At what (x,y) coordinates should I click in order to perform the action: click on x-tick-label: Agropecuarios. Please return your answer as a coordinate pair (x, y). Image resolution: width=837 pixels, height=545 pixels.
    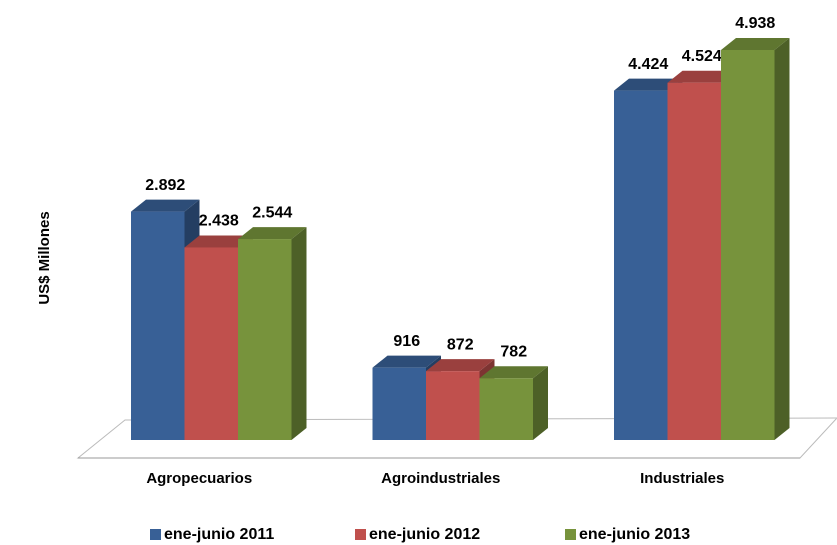
    Looking at the image, I should click on (199, 478).